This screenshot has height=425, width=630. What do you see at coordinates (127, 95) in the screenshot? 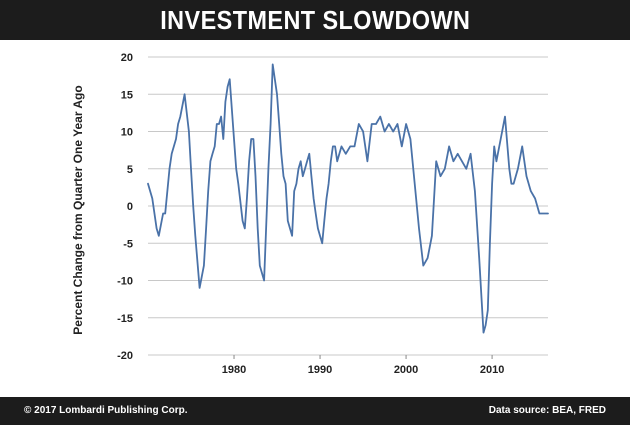
I see `y-tick-label: 15` at bounding box center [127, 95].